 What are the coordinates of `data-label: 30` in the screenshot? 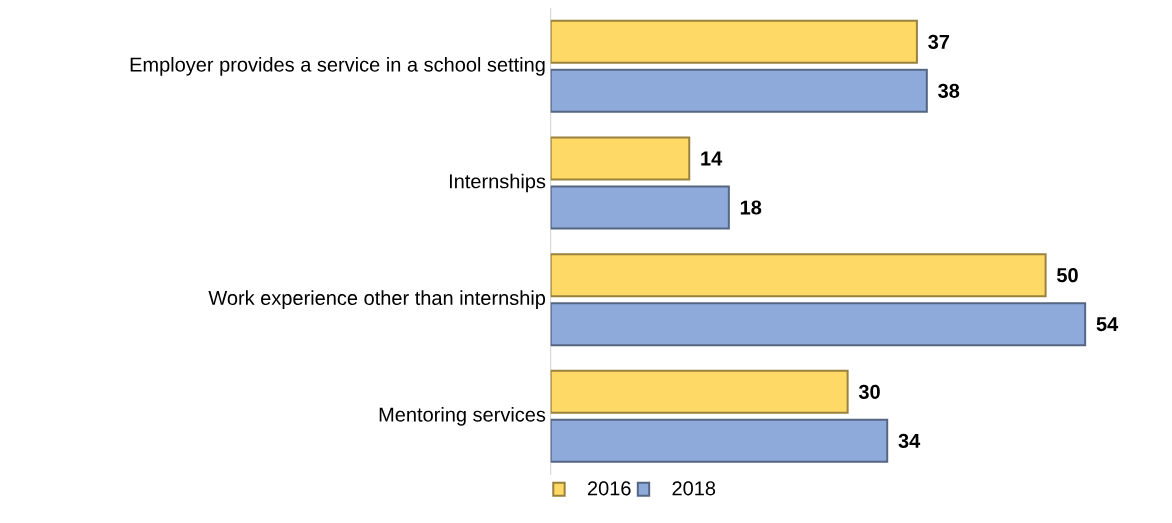 It's located at (869, 392).